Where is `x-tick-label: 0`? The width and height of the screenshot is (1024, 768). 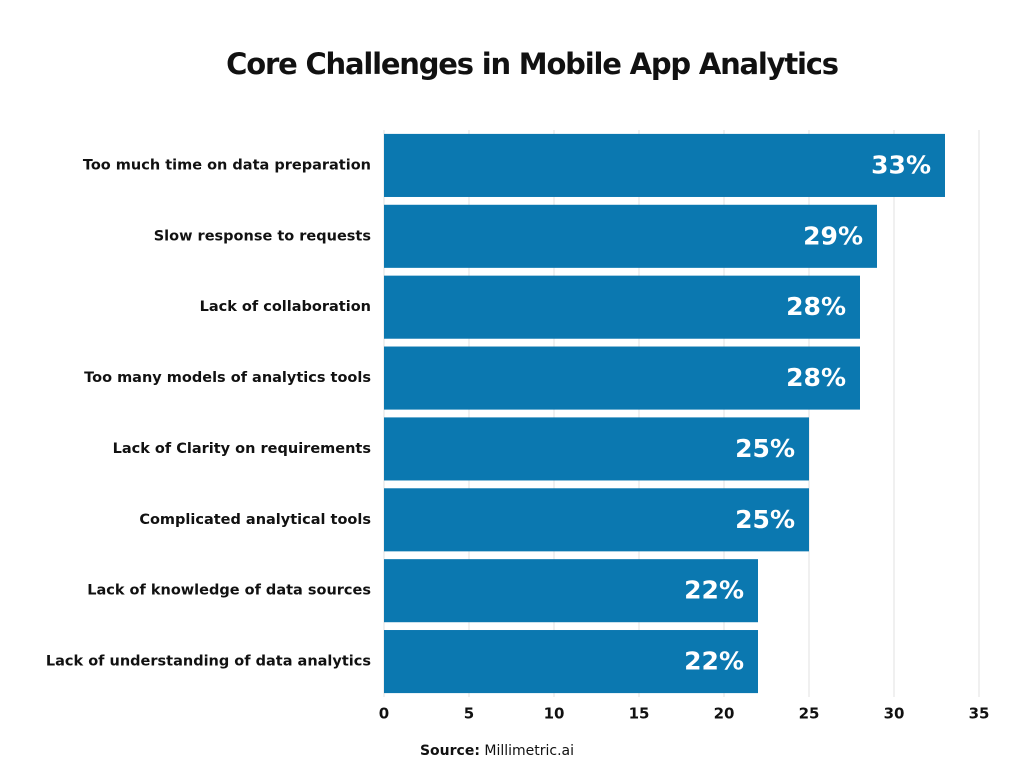
x-tick-label: 0 is located at coordinates (384, 714).